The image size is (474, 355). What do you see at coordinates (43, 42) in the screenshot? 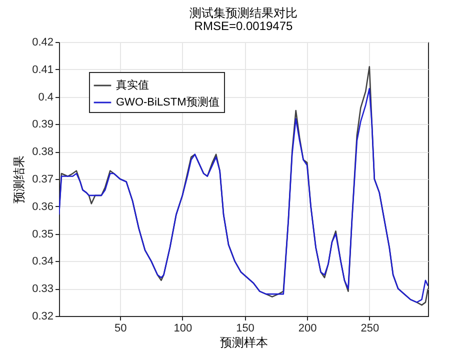
I see `y-tick-label: 0.42` at bounding box center [43, 42].